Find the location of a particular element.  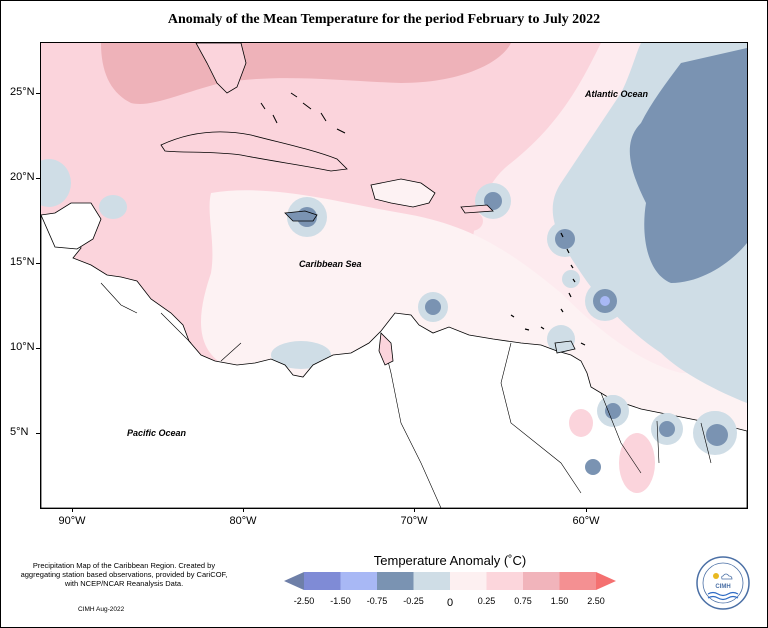

lesser-antilles-islands is located at coordinates (548, 289).